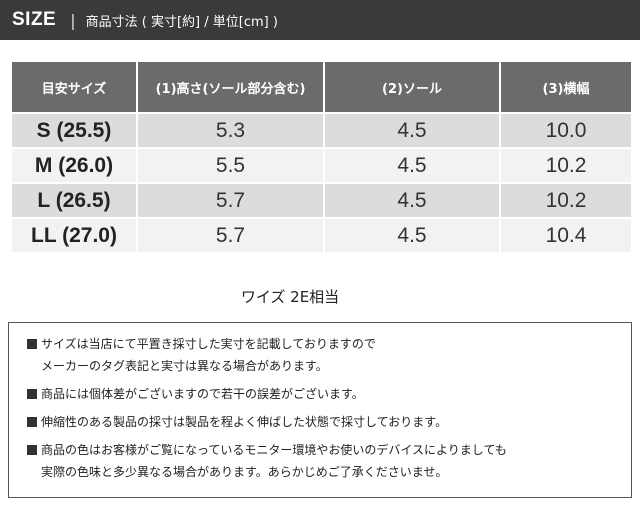 The image size is (640, 506). I want to click on note-line: 商品には個体差がございますので若干の誤差がございます。, so click(321, 394).